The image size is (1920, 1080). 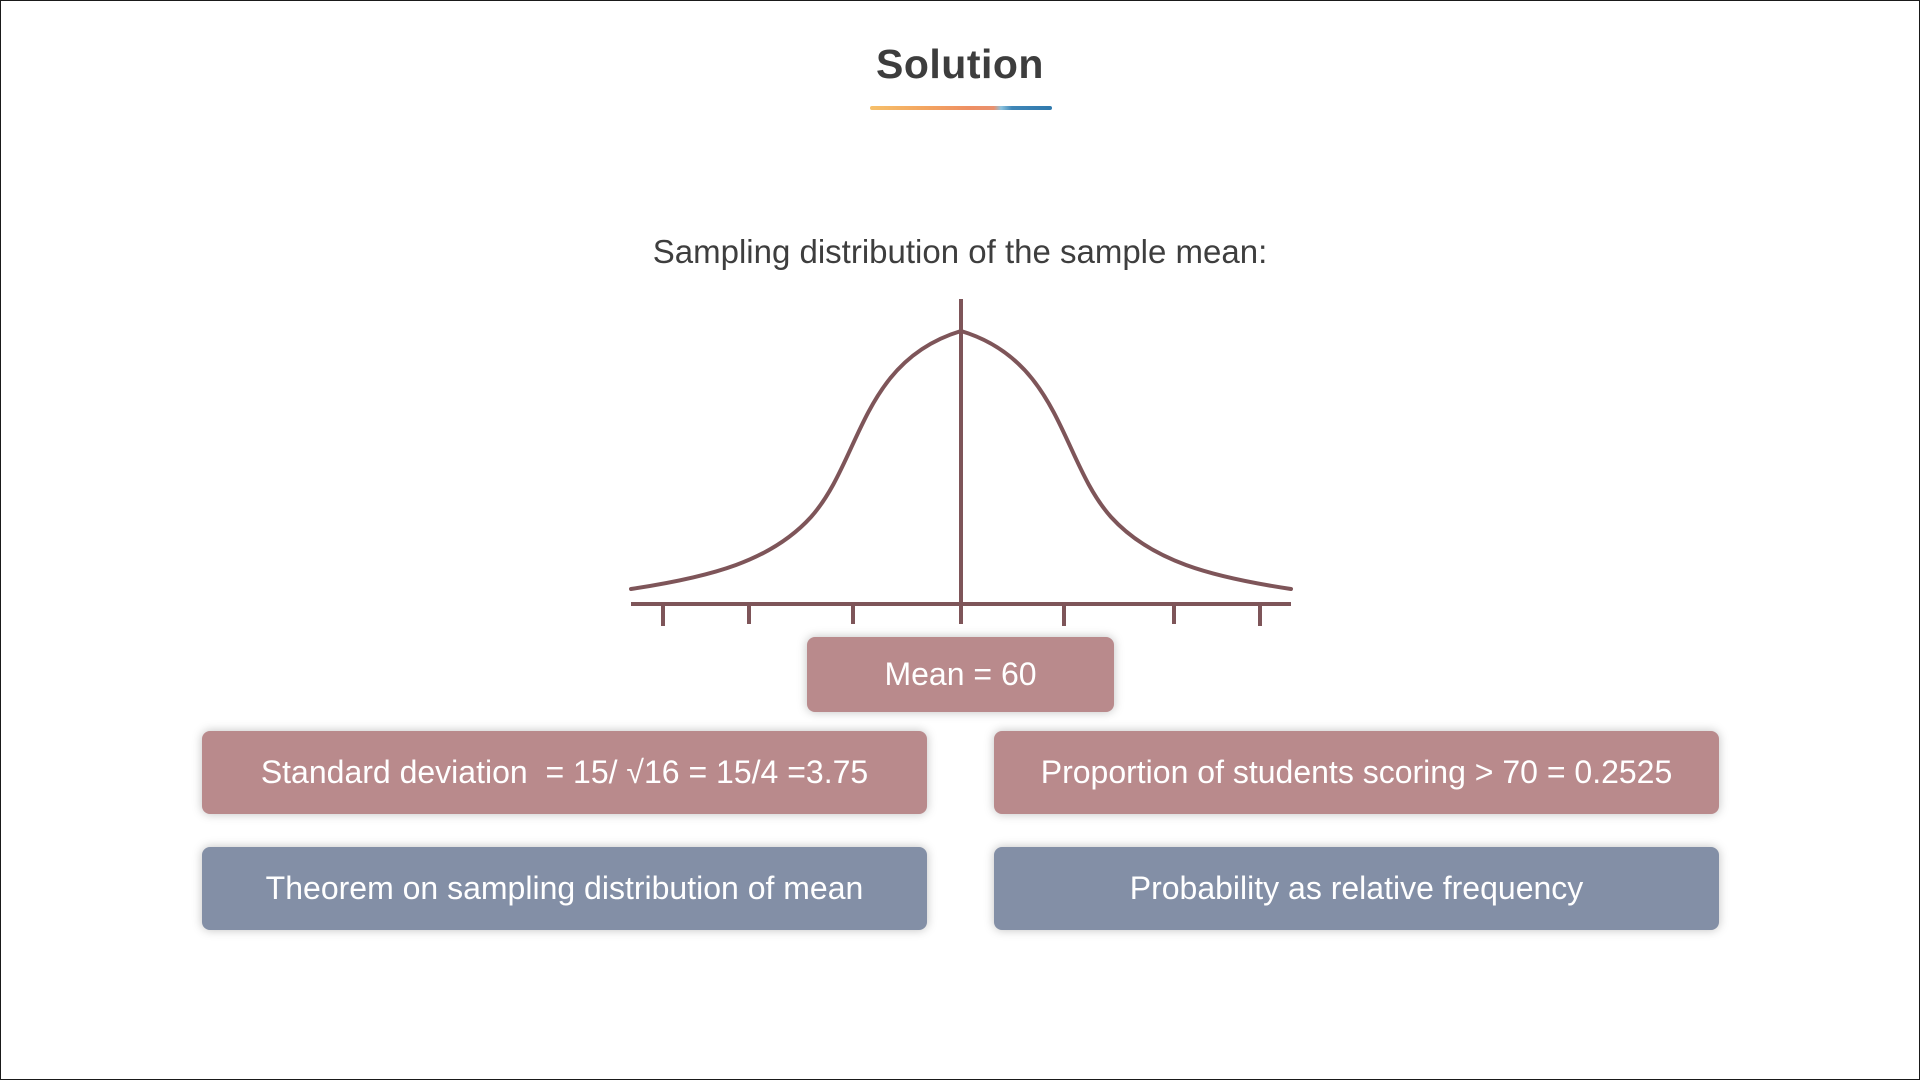 I want to click on mean-box: Mean = 60, so click(x=960, y=674).